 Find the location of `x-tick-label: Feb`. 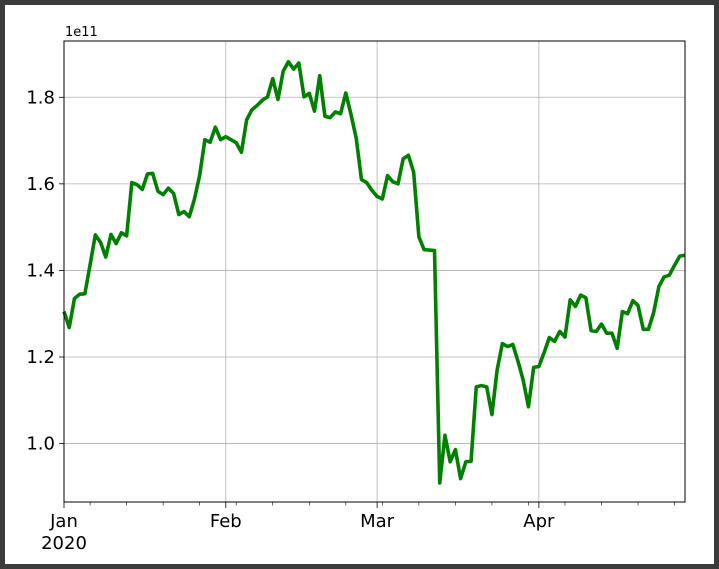

x-tick-label: Feb is located at coordinates (226, 521).